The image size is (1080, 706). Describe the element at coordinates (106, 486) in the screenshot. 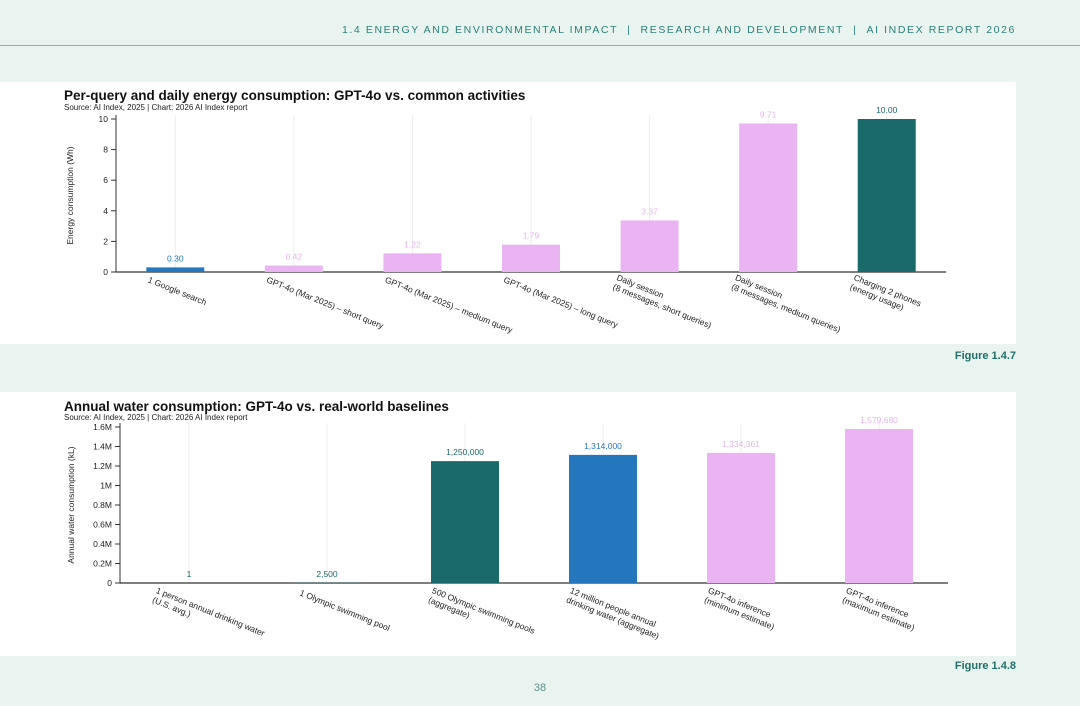

I see `y-tick-label: 1M` at that location.